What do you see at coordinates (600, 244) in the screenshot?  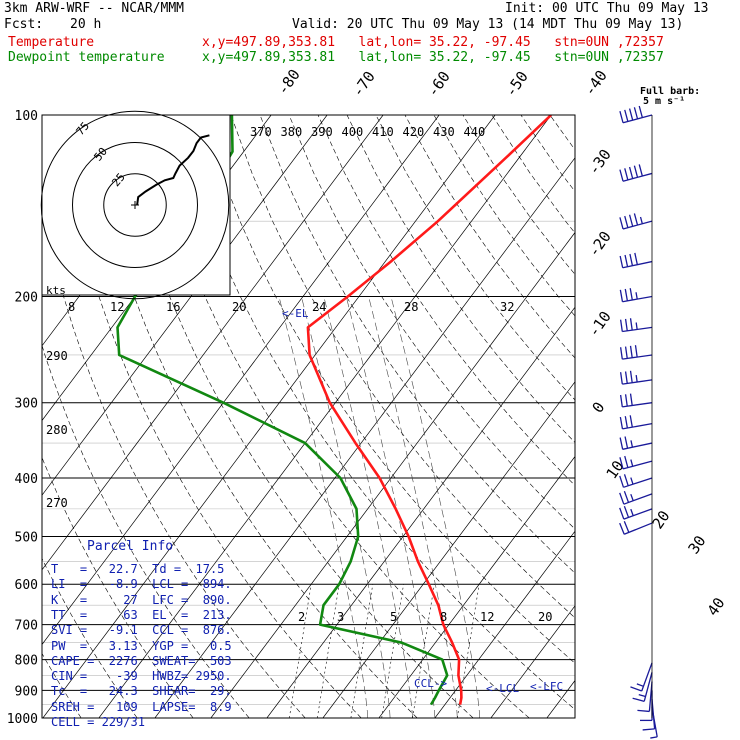 I see `isotherm-label: -20` at bounding box center [600, 244].